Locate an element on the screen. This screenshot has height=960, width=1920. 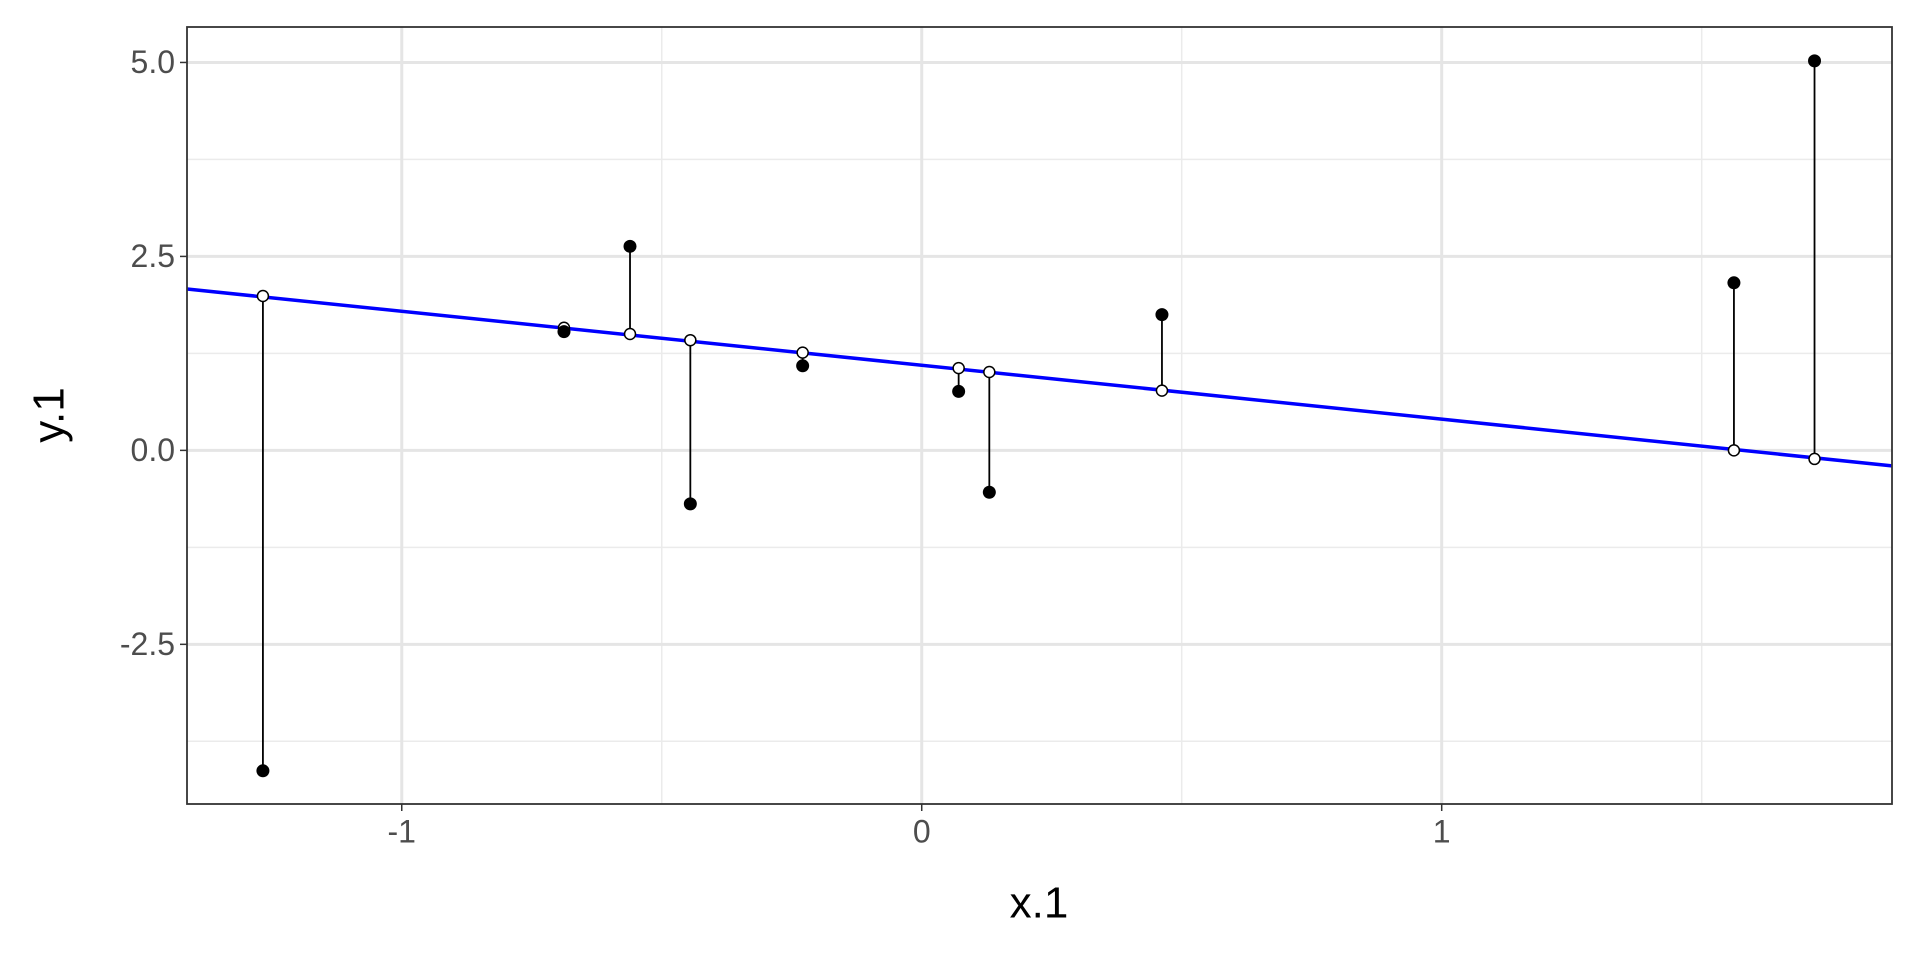
y-axis-title: y.1 is located at coordinates (49, 414).